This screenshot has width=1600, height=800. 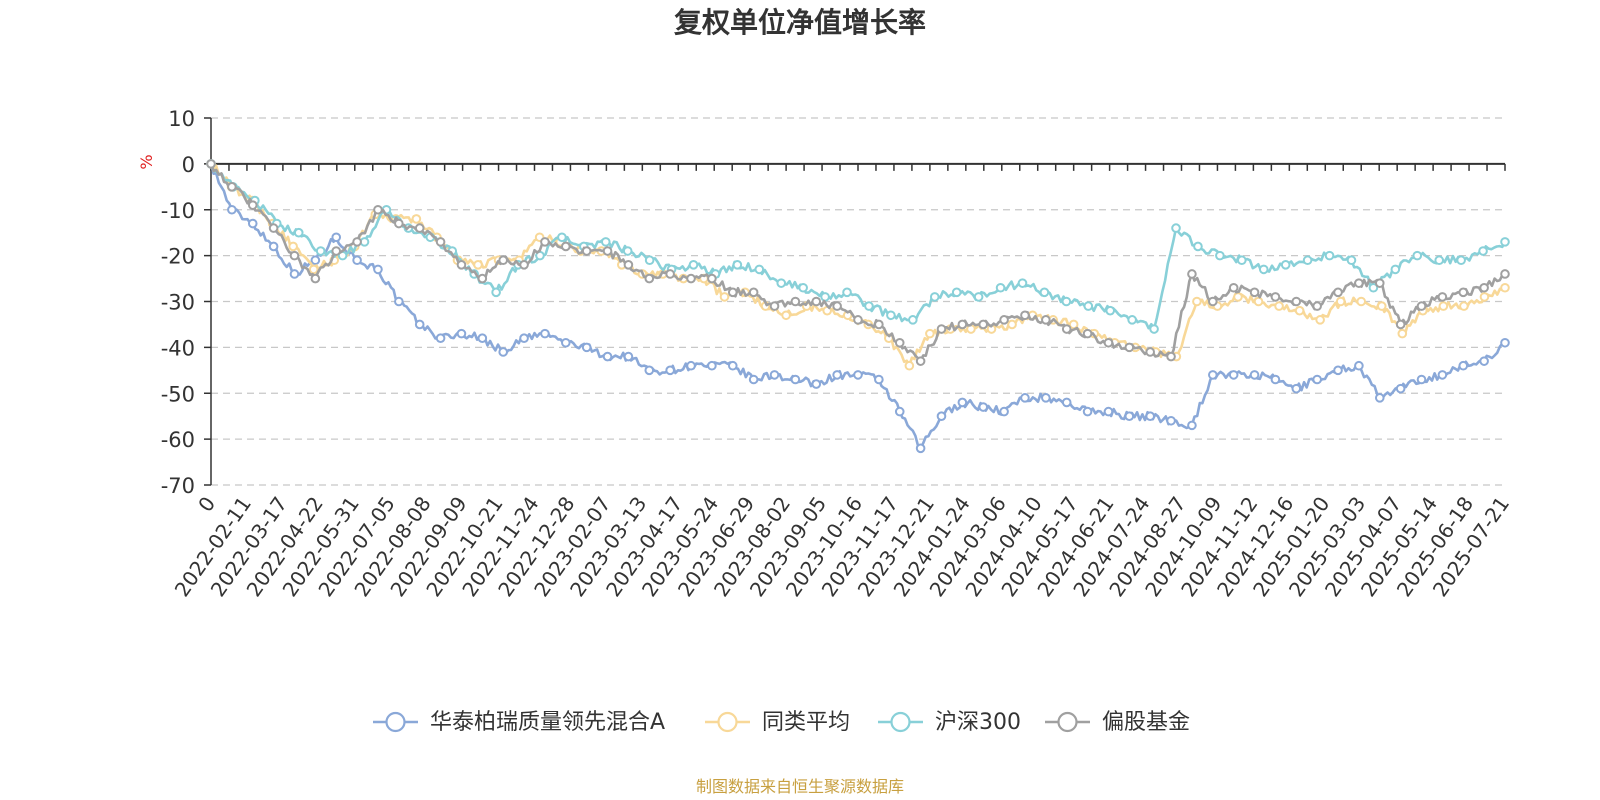 What do you see at coordinates (519, 722) in the screenshot?
I see `legend-item-1: 华泰柏瑞质量领先混合A` at bounding box center [519, 722].